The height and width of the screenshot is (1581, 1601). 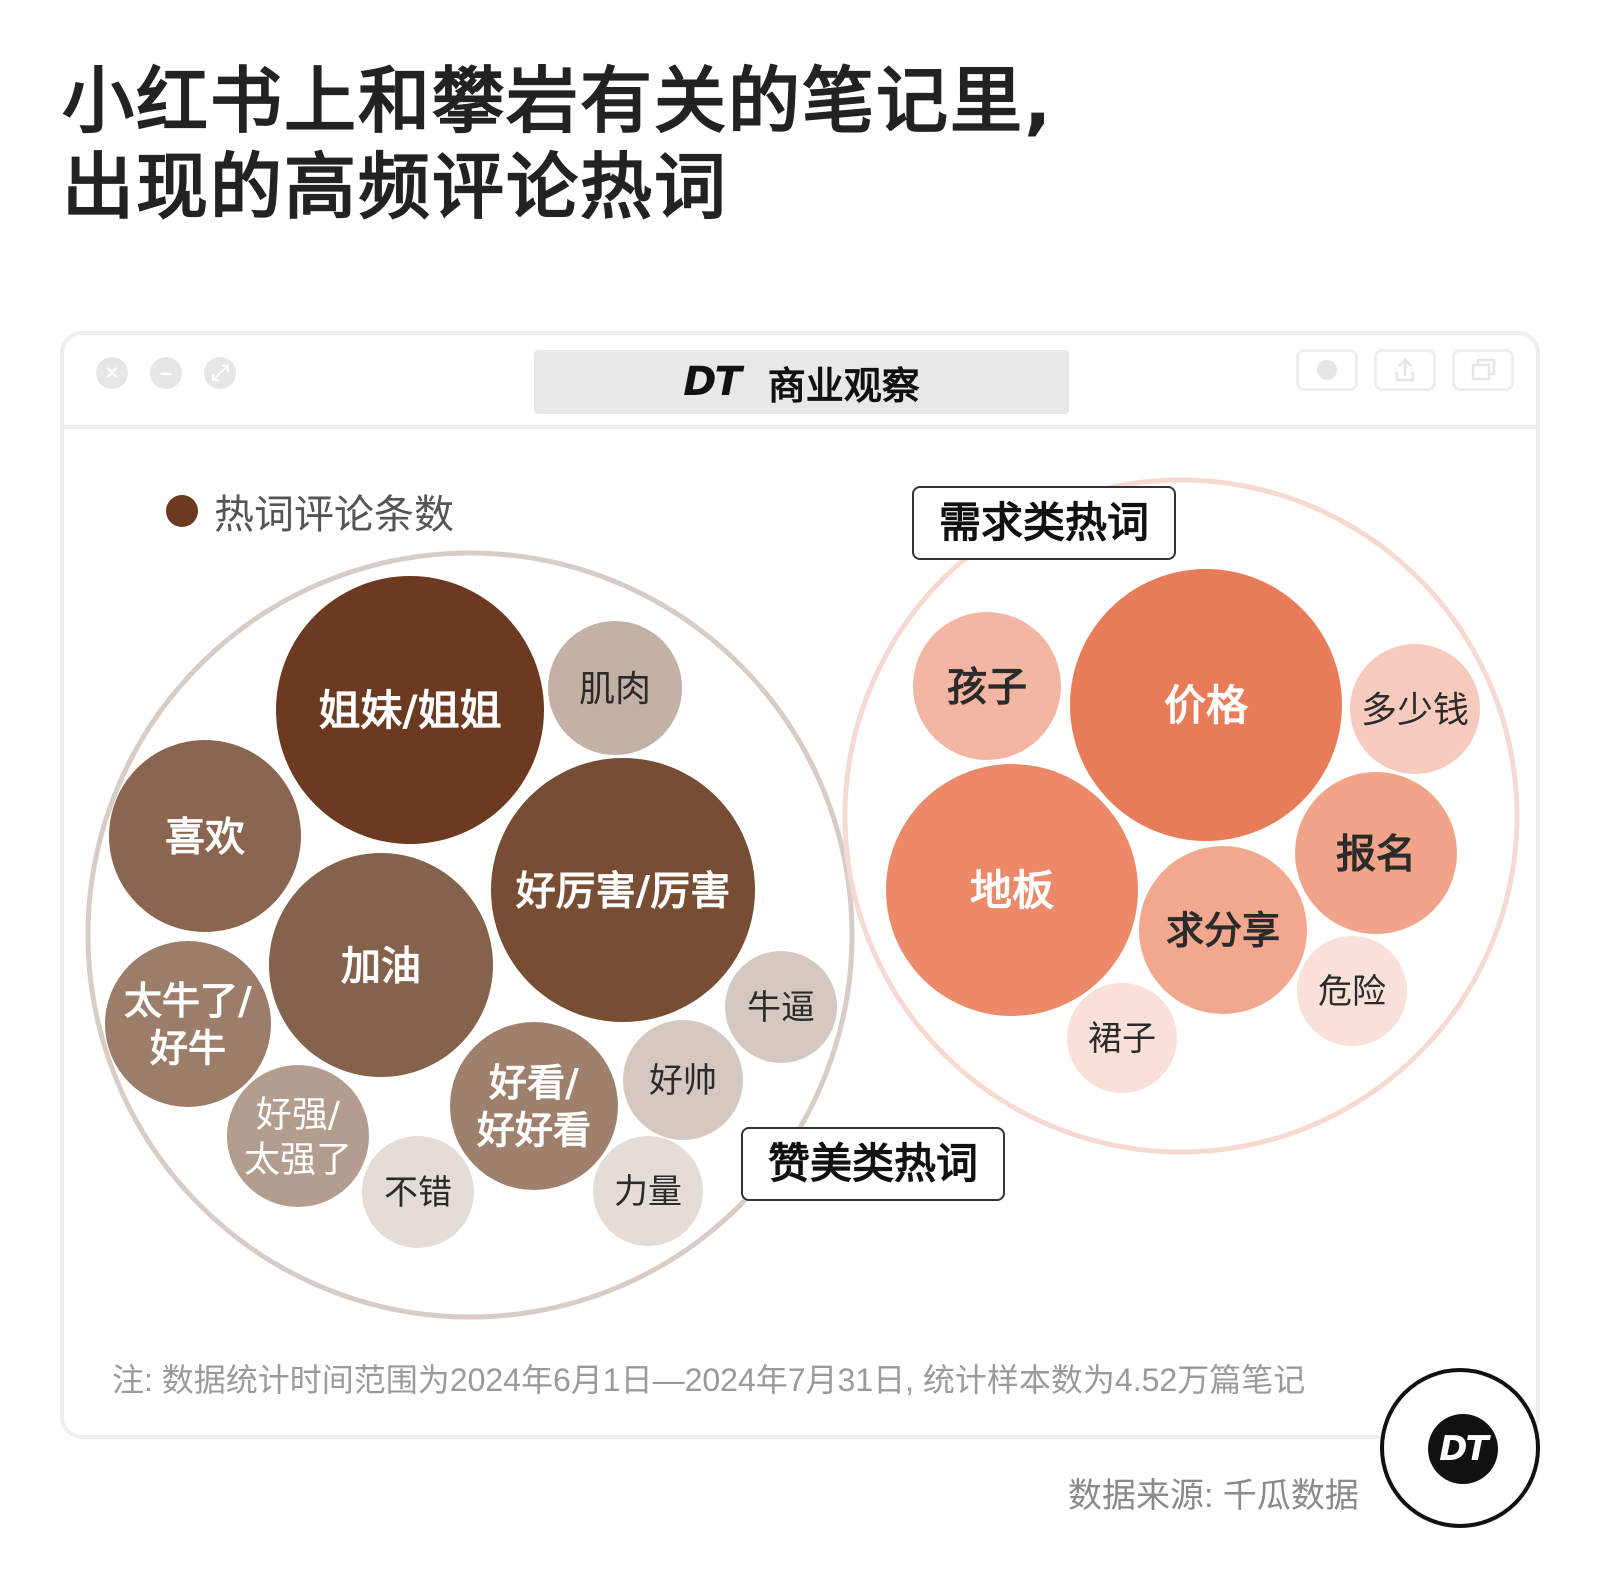 I want to click on bubble-label: 多少钱, so click(x=1415, y=710).